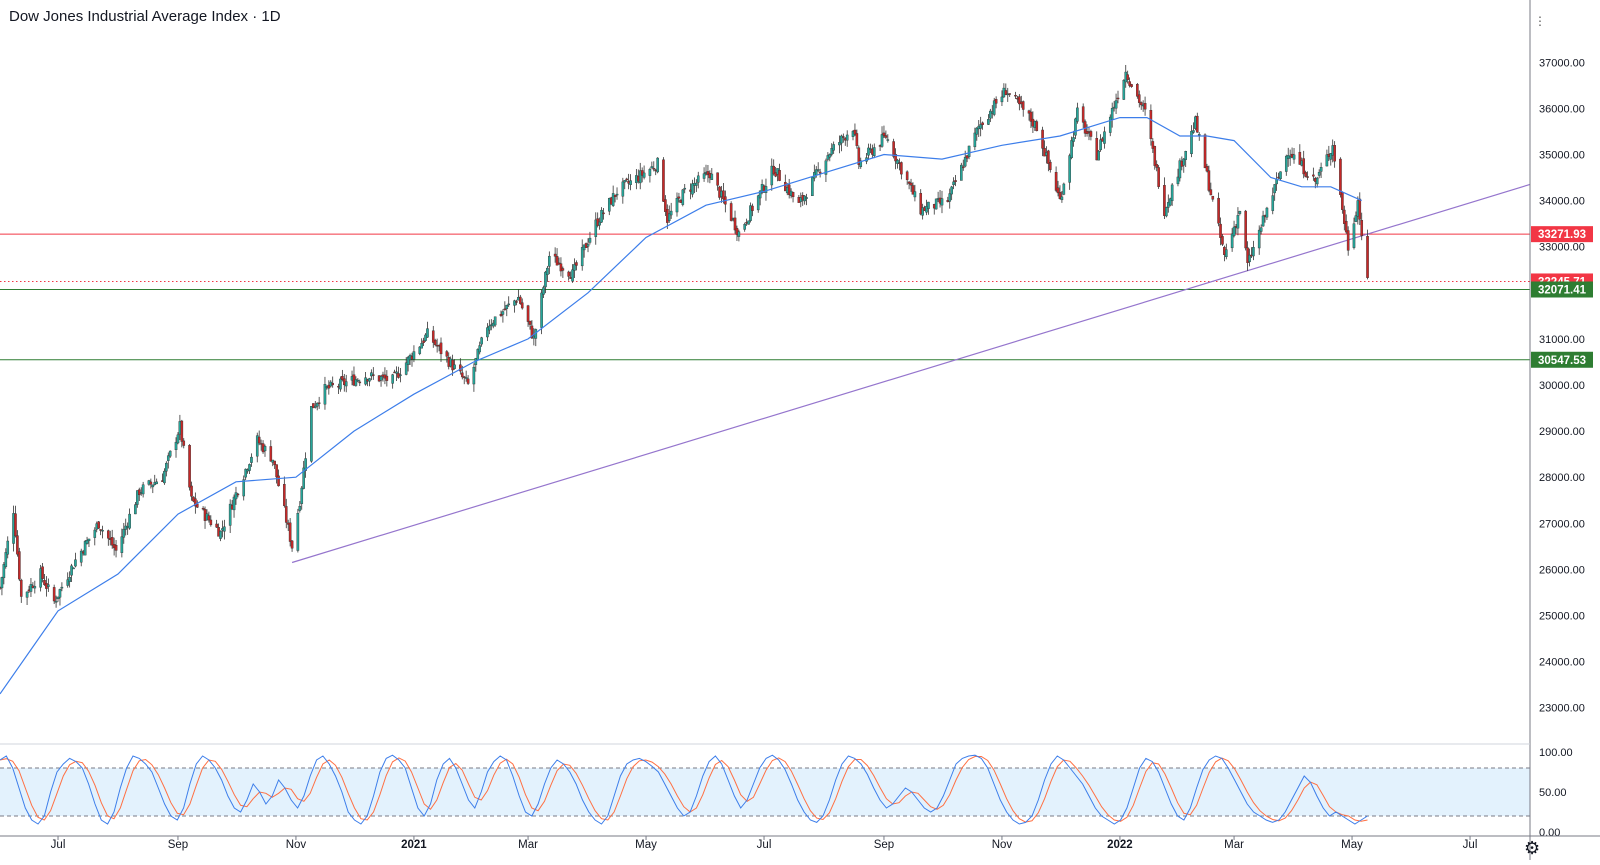  Describe the element at coordinates (1540, 21) in the screenshot. I see `more-options-icon: ⋮` at that location.